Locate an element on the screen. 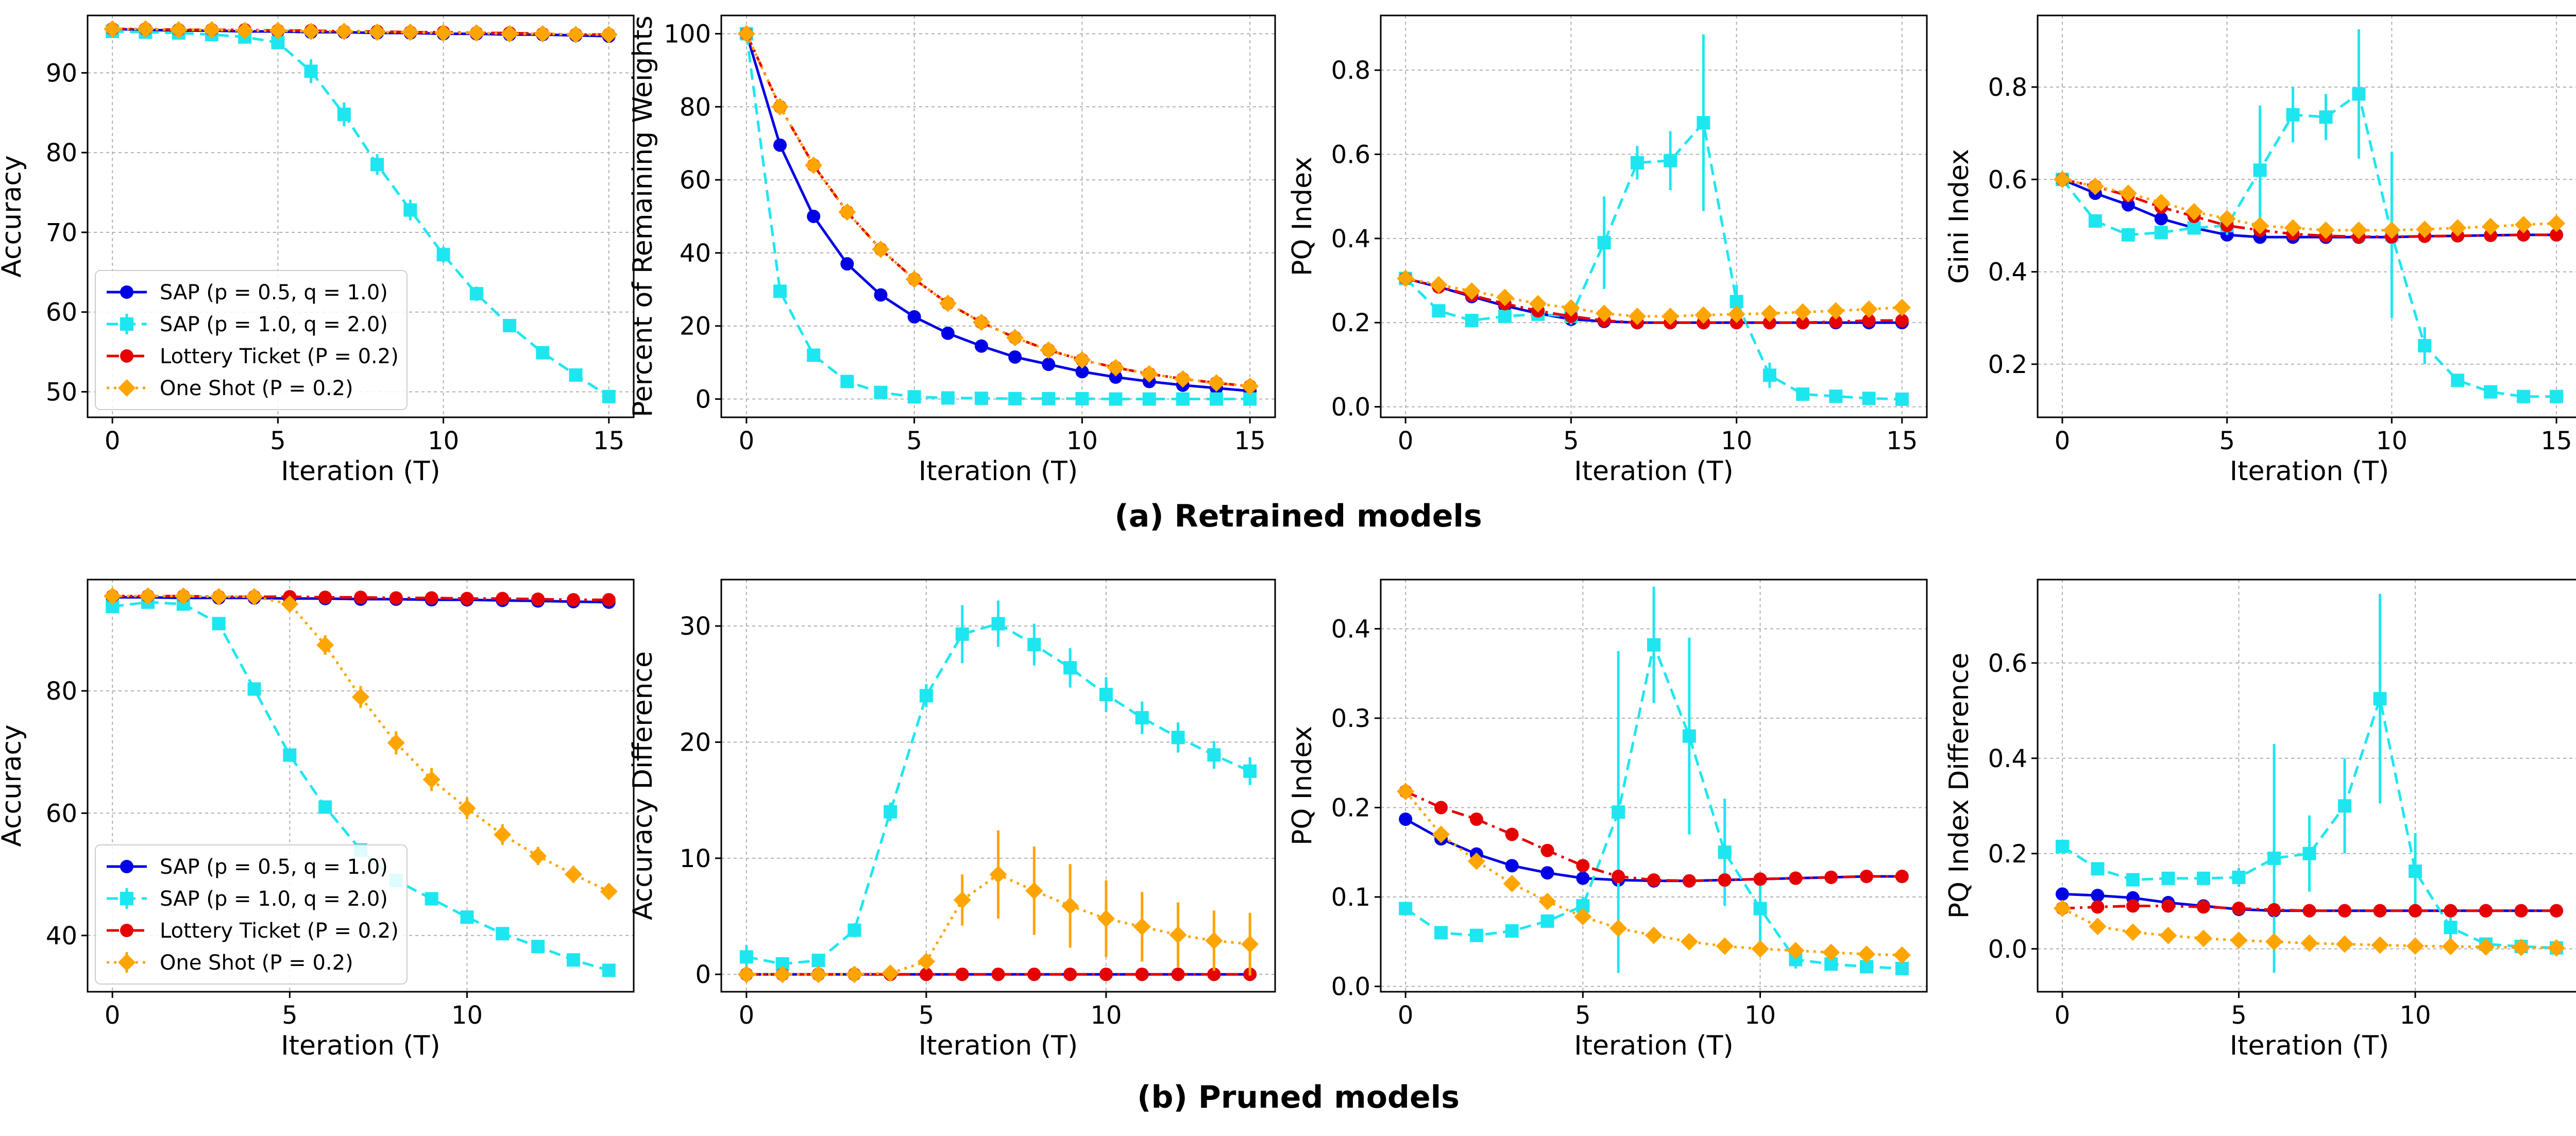 The height and width of the screenshot is (1136, 2576). y-tick-label: 30 is located at coordinates (695, 627).